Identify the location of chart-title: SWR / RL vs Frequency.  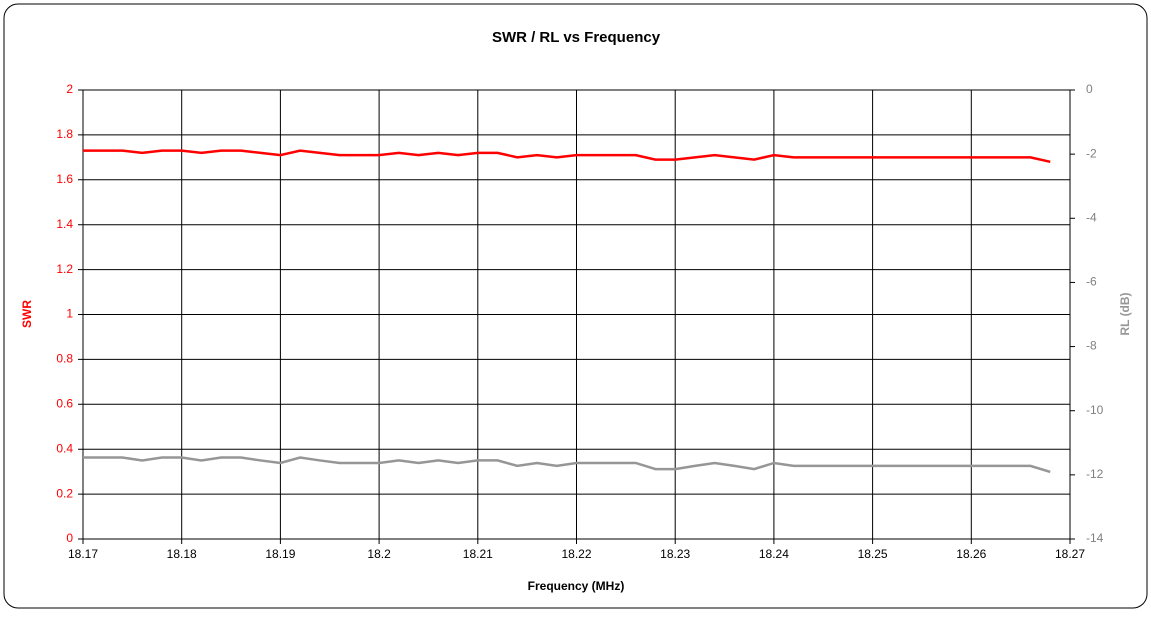
(576, 37).